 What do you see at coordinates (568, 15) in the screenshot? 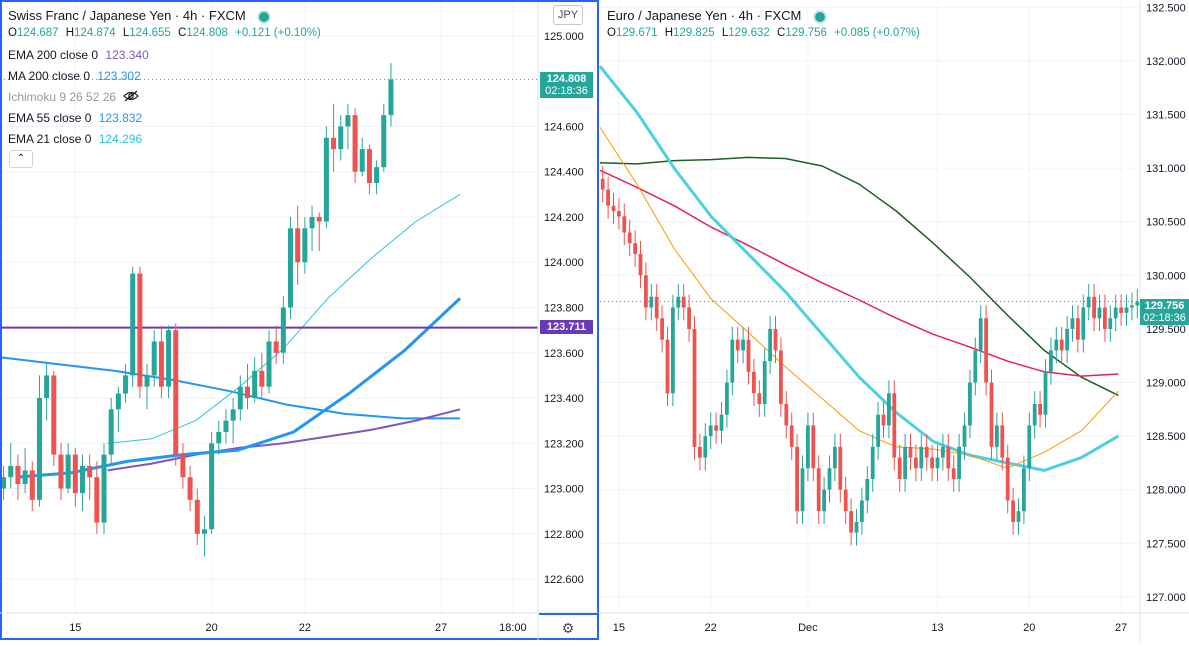
I see `currency-unit-button: JPY` at bounding box center [568, 15].